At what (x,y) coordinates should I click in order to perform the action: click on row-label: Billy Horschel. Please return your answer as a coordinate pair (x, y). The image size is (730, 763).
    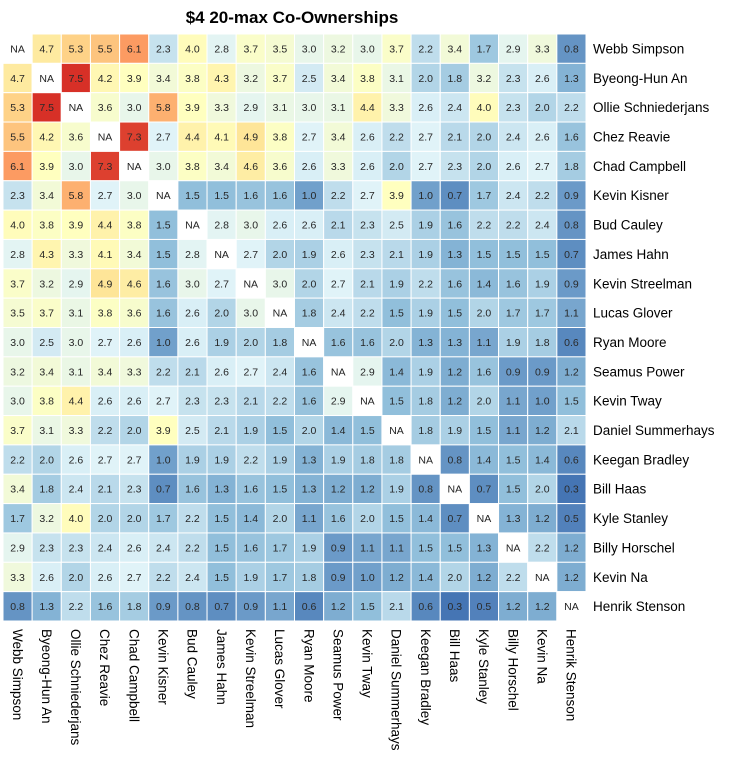
    Looking at the image, I should click on (634, 547).